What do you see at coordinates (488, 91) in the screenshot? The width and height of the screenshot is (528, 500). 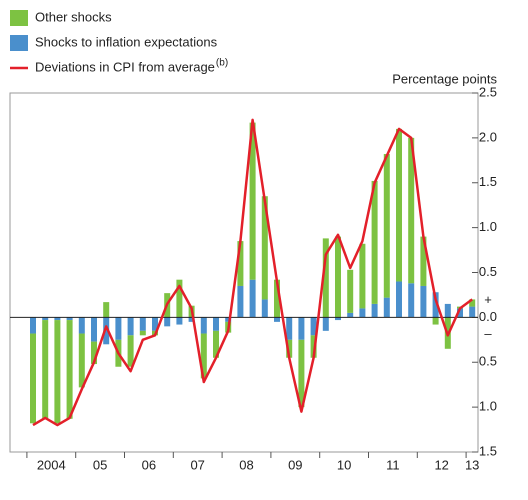 I see `y-tick-label: 2.5` at bounding box center [488, 91].